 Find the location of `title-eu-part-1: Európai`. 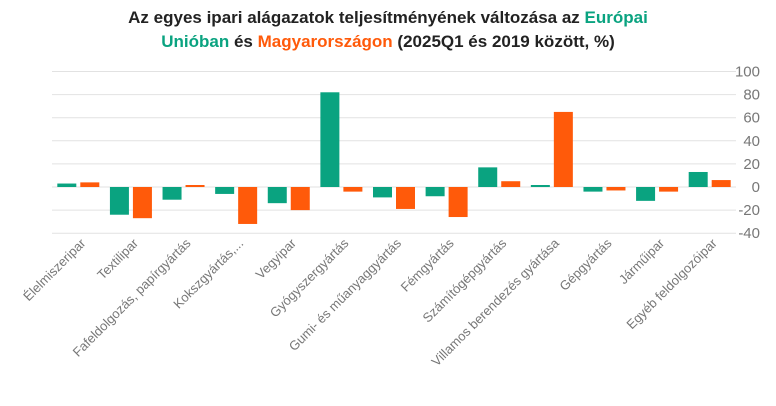

title-eu-part-1: Európai is located at coordinates (616, 17).